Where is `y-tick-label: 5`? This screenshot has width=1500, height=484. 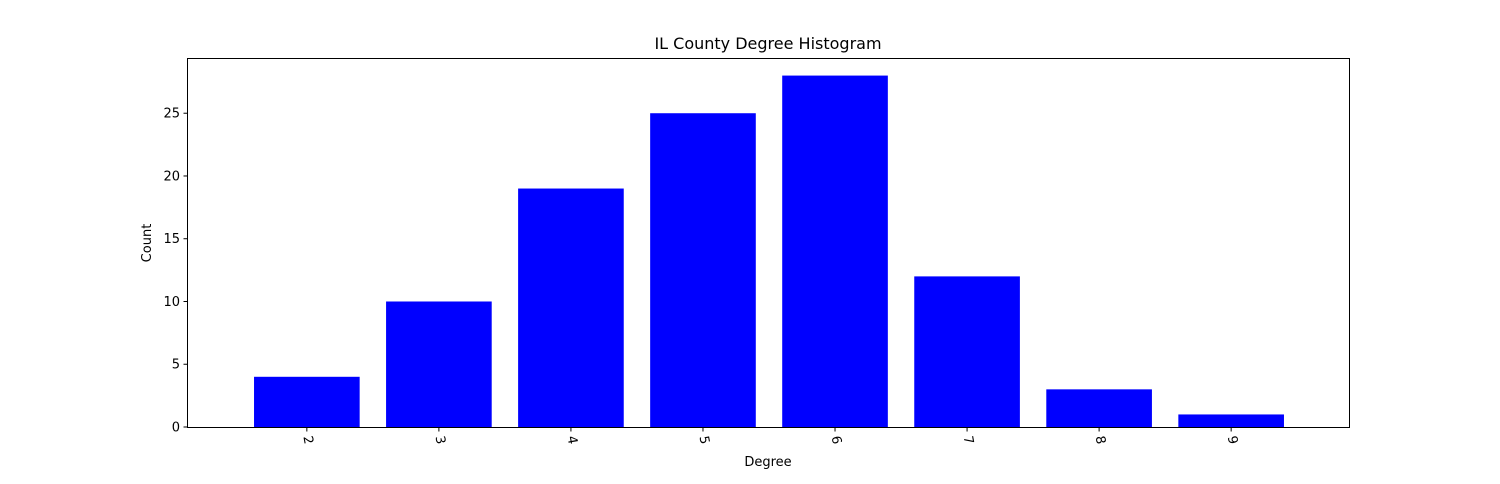 y-tick-label: 5 is located at coordinates (176, 365).